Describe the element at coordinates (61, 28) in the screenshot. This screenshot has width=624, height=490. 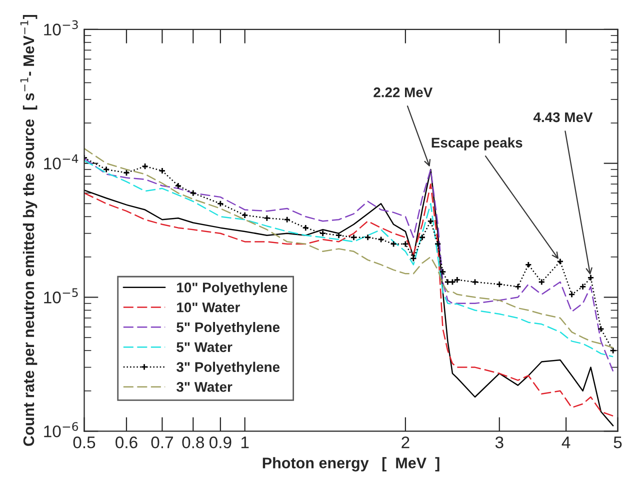
I see `y-tick-label: 10$^{−3}$` at that location.